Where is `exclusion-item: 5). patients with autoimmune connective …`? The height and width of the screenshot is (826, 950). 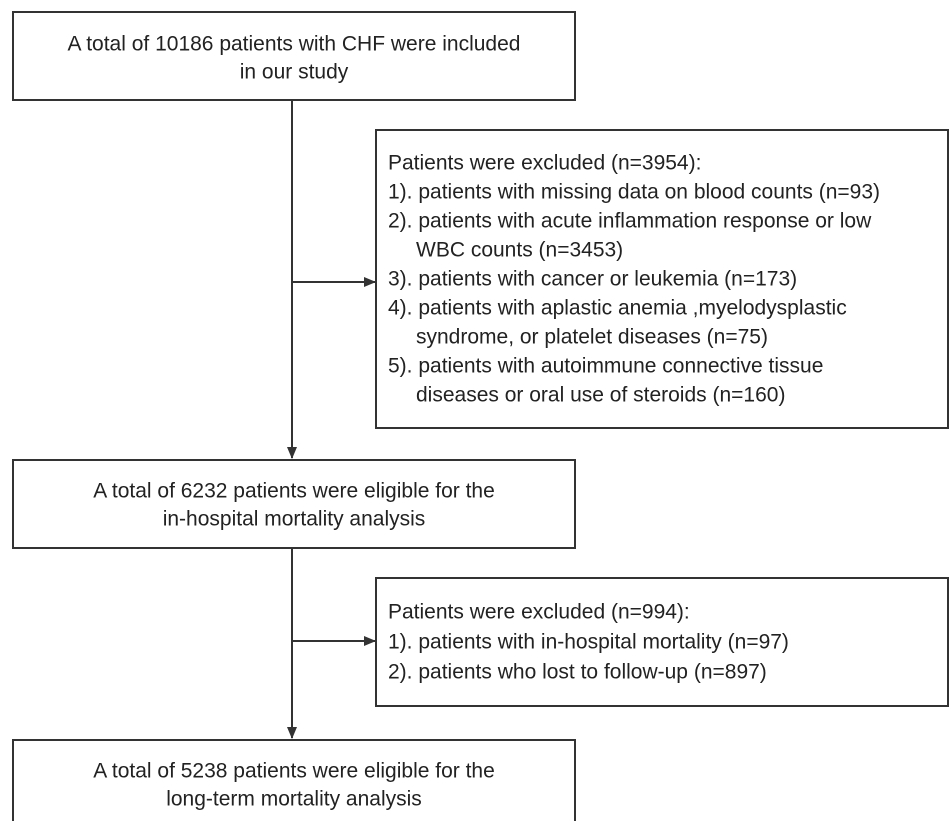 exclusion-item: 5). patients with autoimmune connective … is located at coordinates (605, 366).